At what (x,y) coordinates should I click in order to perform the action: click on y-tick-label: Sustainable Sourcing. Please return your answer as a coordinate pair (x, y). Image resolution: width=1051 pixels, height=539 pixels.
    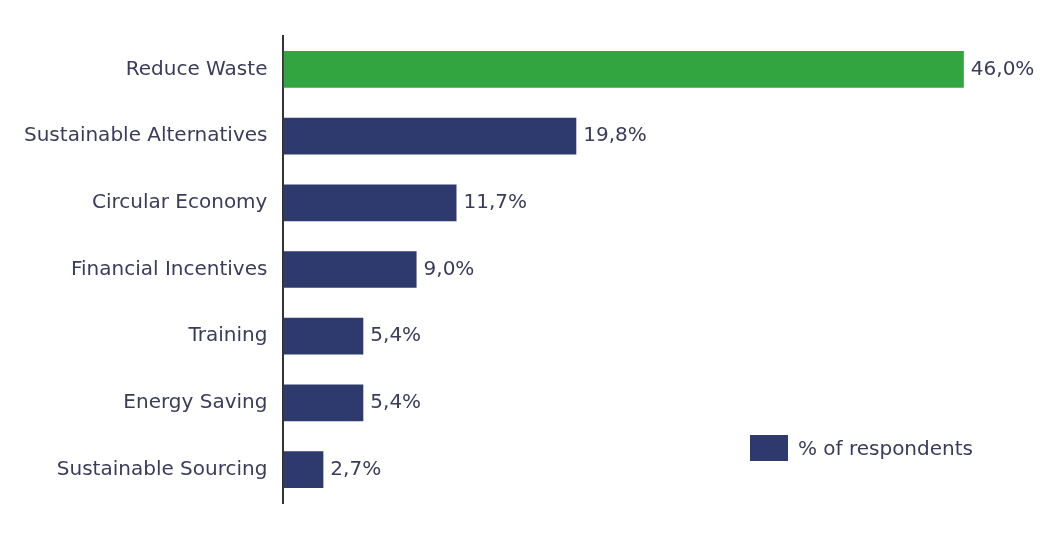
    Looking at the image, I should click on (162, 467).